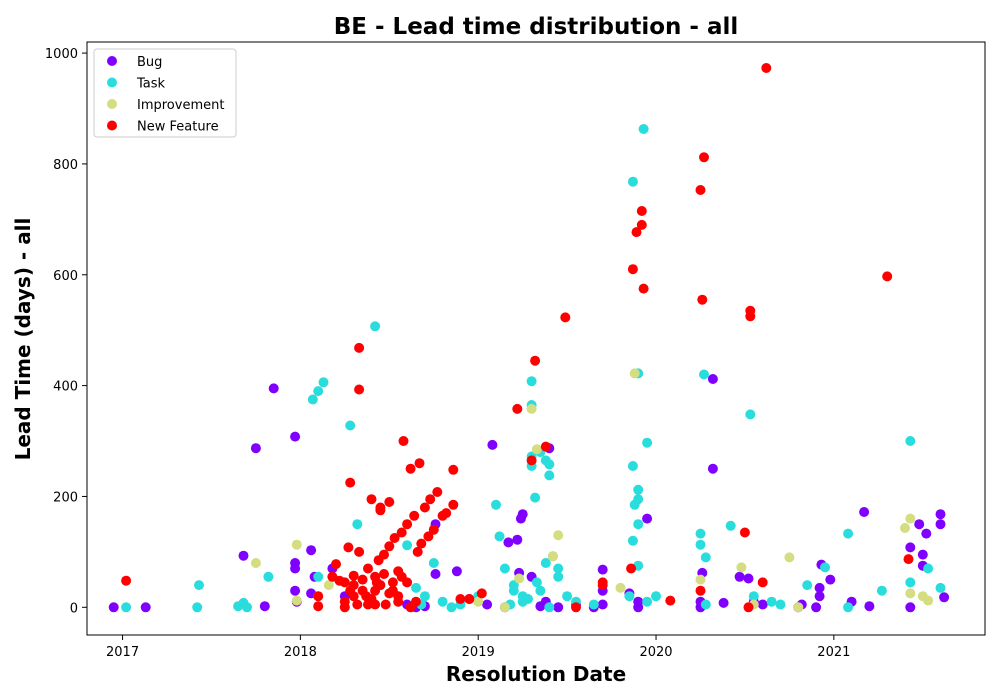 This screenshot has height=700, width=1000. I want to click on x-tick-label: 2017, so click(122, 652).